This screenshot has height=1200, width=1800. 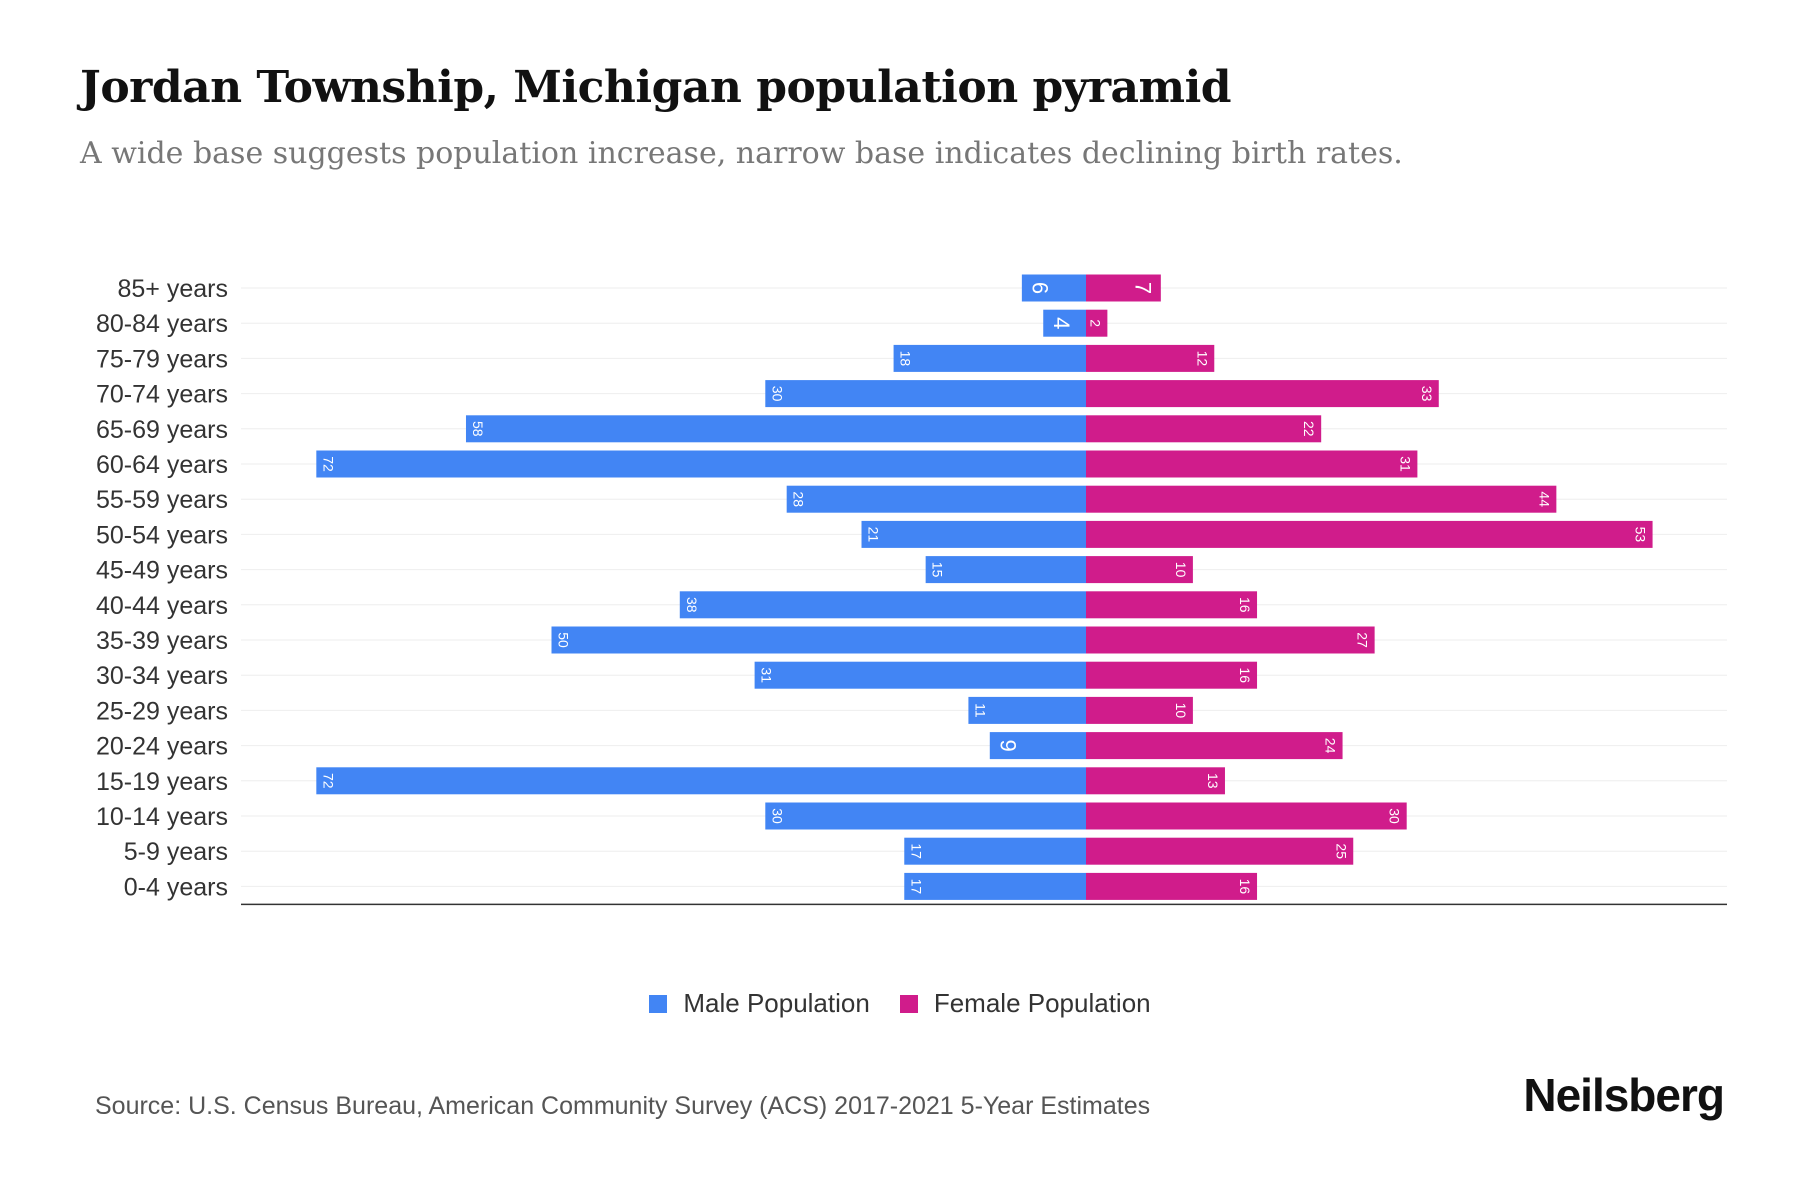 What do you see at coordinates (874, 535) in the screenshot?
I see `male-data-label: 21` at bounding box center [874, 535].